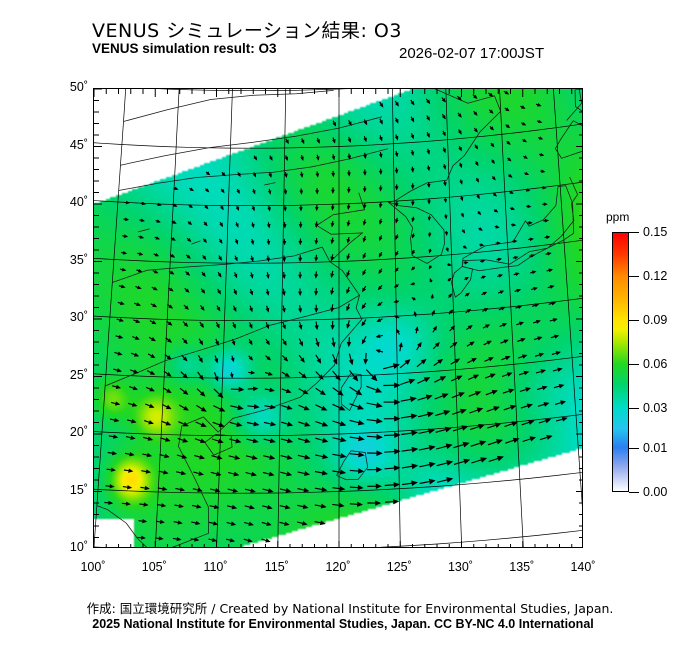 The height and width of the screenshot is (649, 700). Describe the element at coordinates (338, 136) in the screenshot. I see `parallel-line` at that location.